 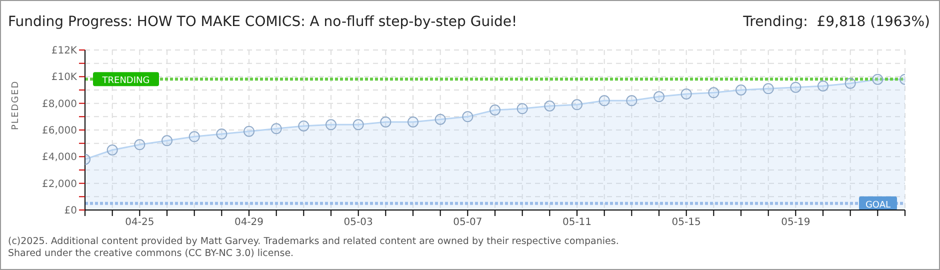 What do you see at coordinates (795, 222) in the screenshot?
I see `x-tick-label: 05-19` at bounding box center [795, 222].